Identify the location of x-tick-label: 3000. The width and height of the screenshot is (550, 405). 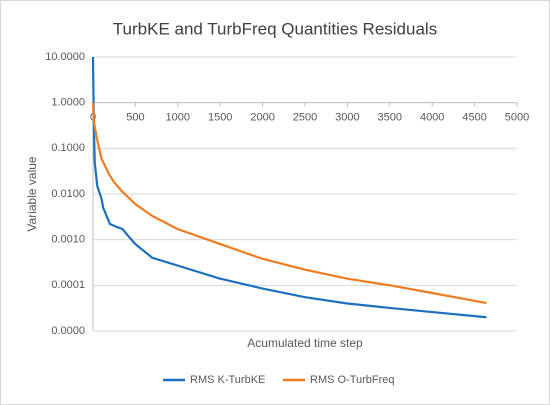
(347, 118).